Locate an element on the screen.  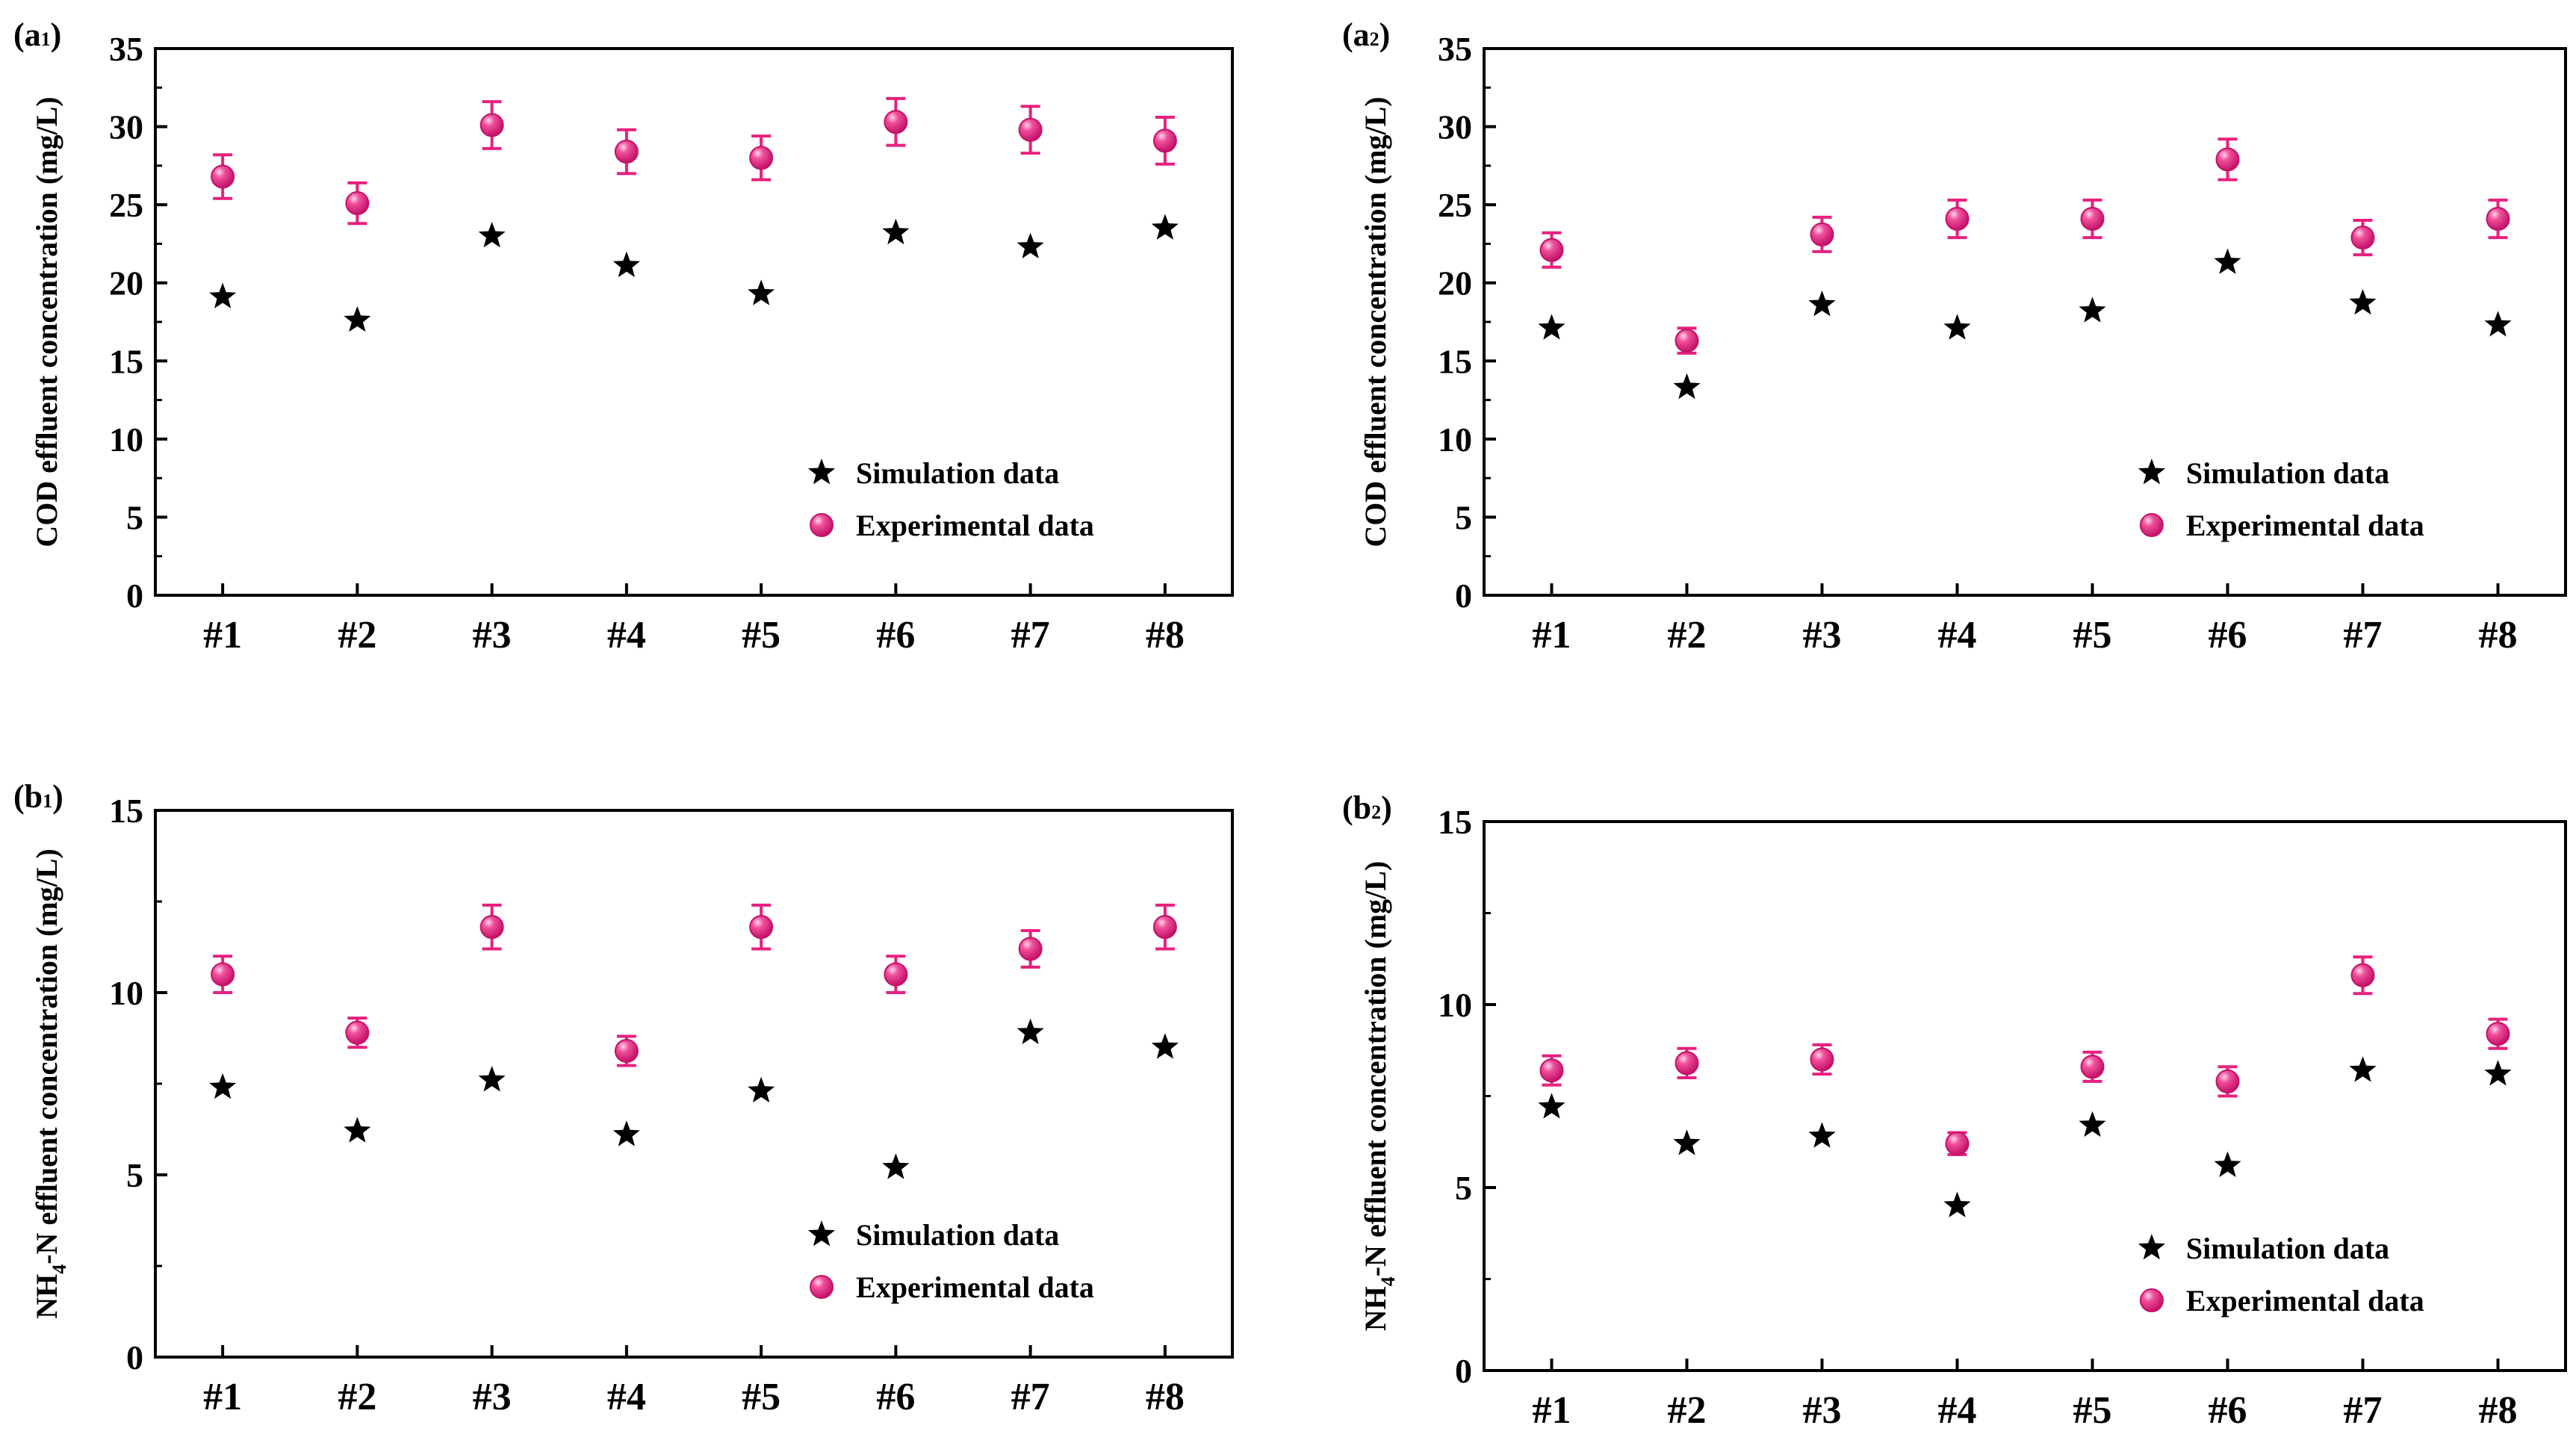
panel-label: (b2) is located at coordinates (1367, 807).